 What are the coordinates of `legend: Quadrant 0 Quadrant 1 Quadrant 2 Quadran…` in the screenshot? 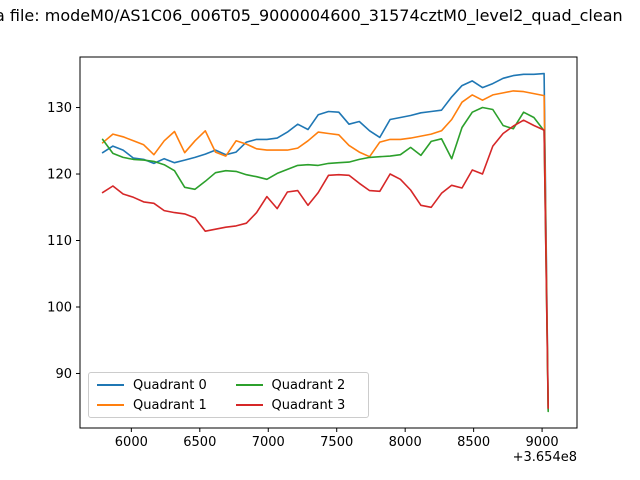 It's located at (228, 395).